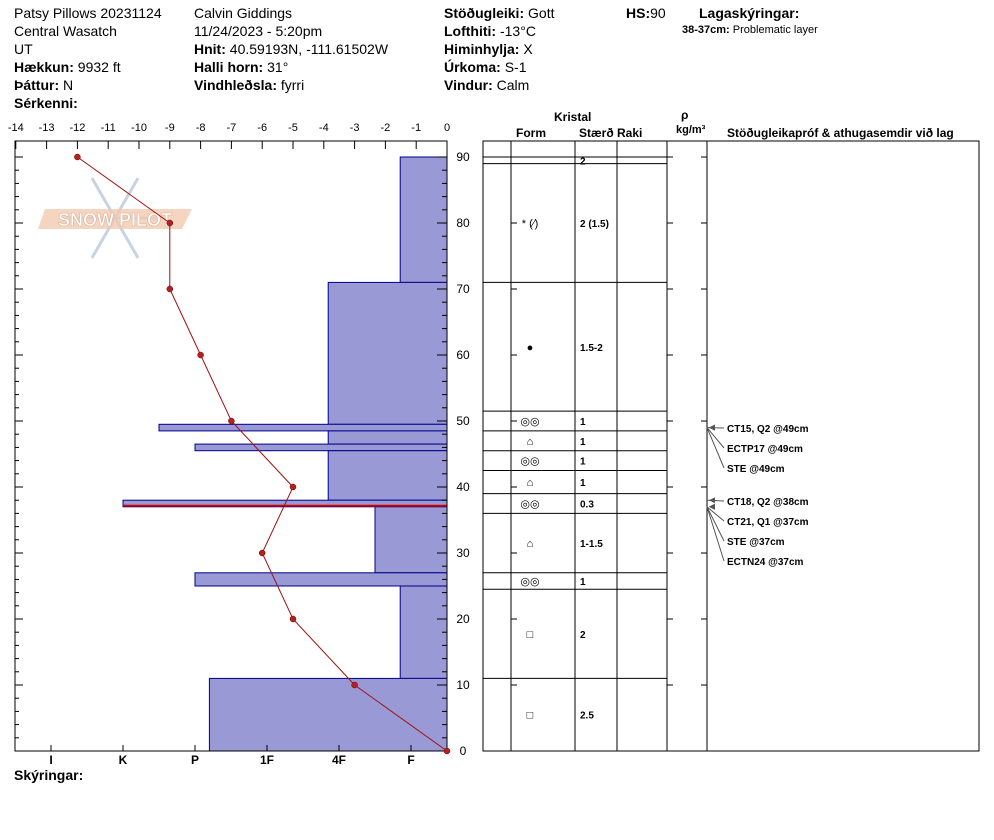 The height and width of the screenshot is (840, 994). Describe the element at coordinates (490, 31) in the screenshot. I see `air-temp-row: Lofthiti: -13°C` at that location.